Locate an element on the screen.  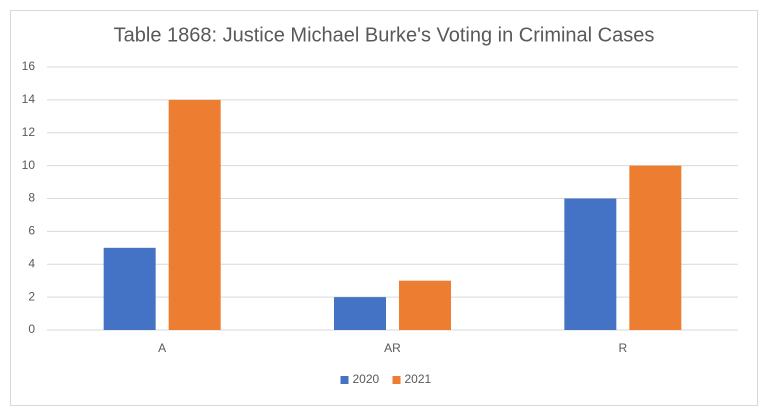
y-tick-label: 2 is located at coordinates (31, 296).